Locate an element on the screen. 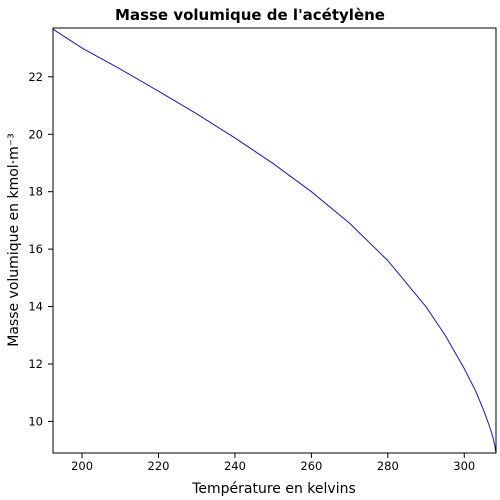 This screenshot has width=500, height=500. x-axis-label: Température en kelvins is located at coordinates (273, 489).